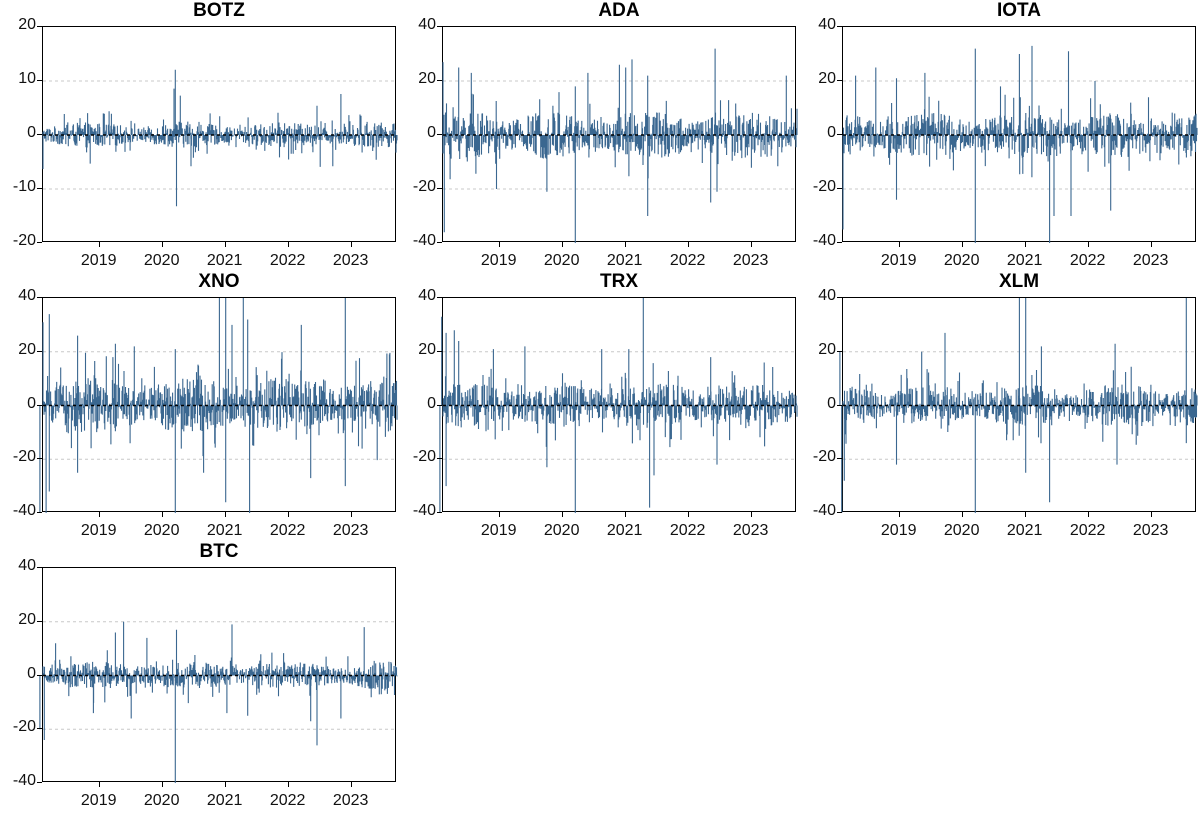  Describe the element at coordinates (1019, 10) in the screenshot. I see `subplot-title: IOTA` at that location.